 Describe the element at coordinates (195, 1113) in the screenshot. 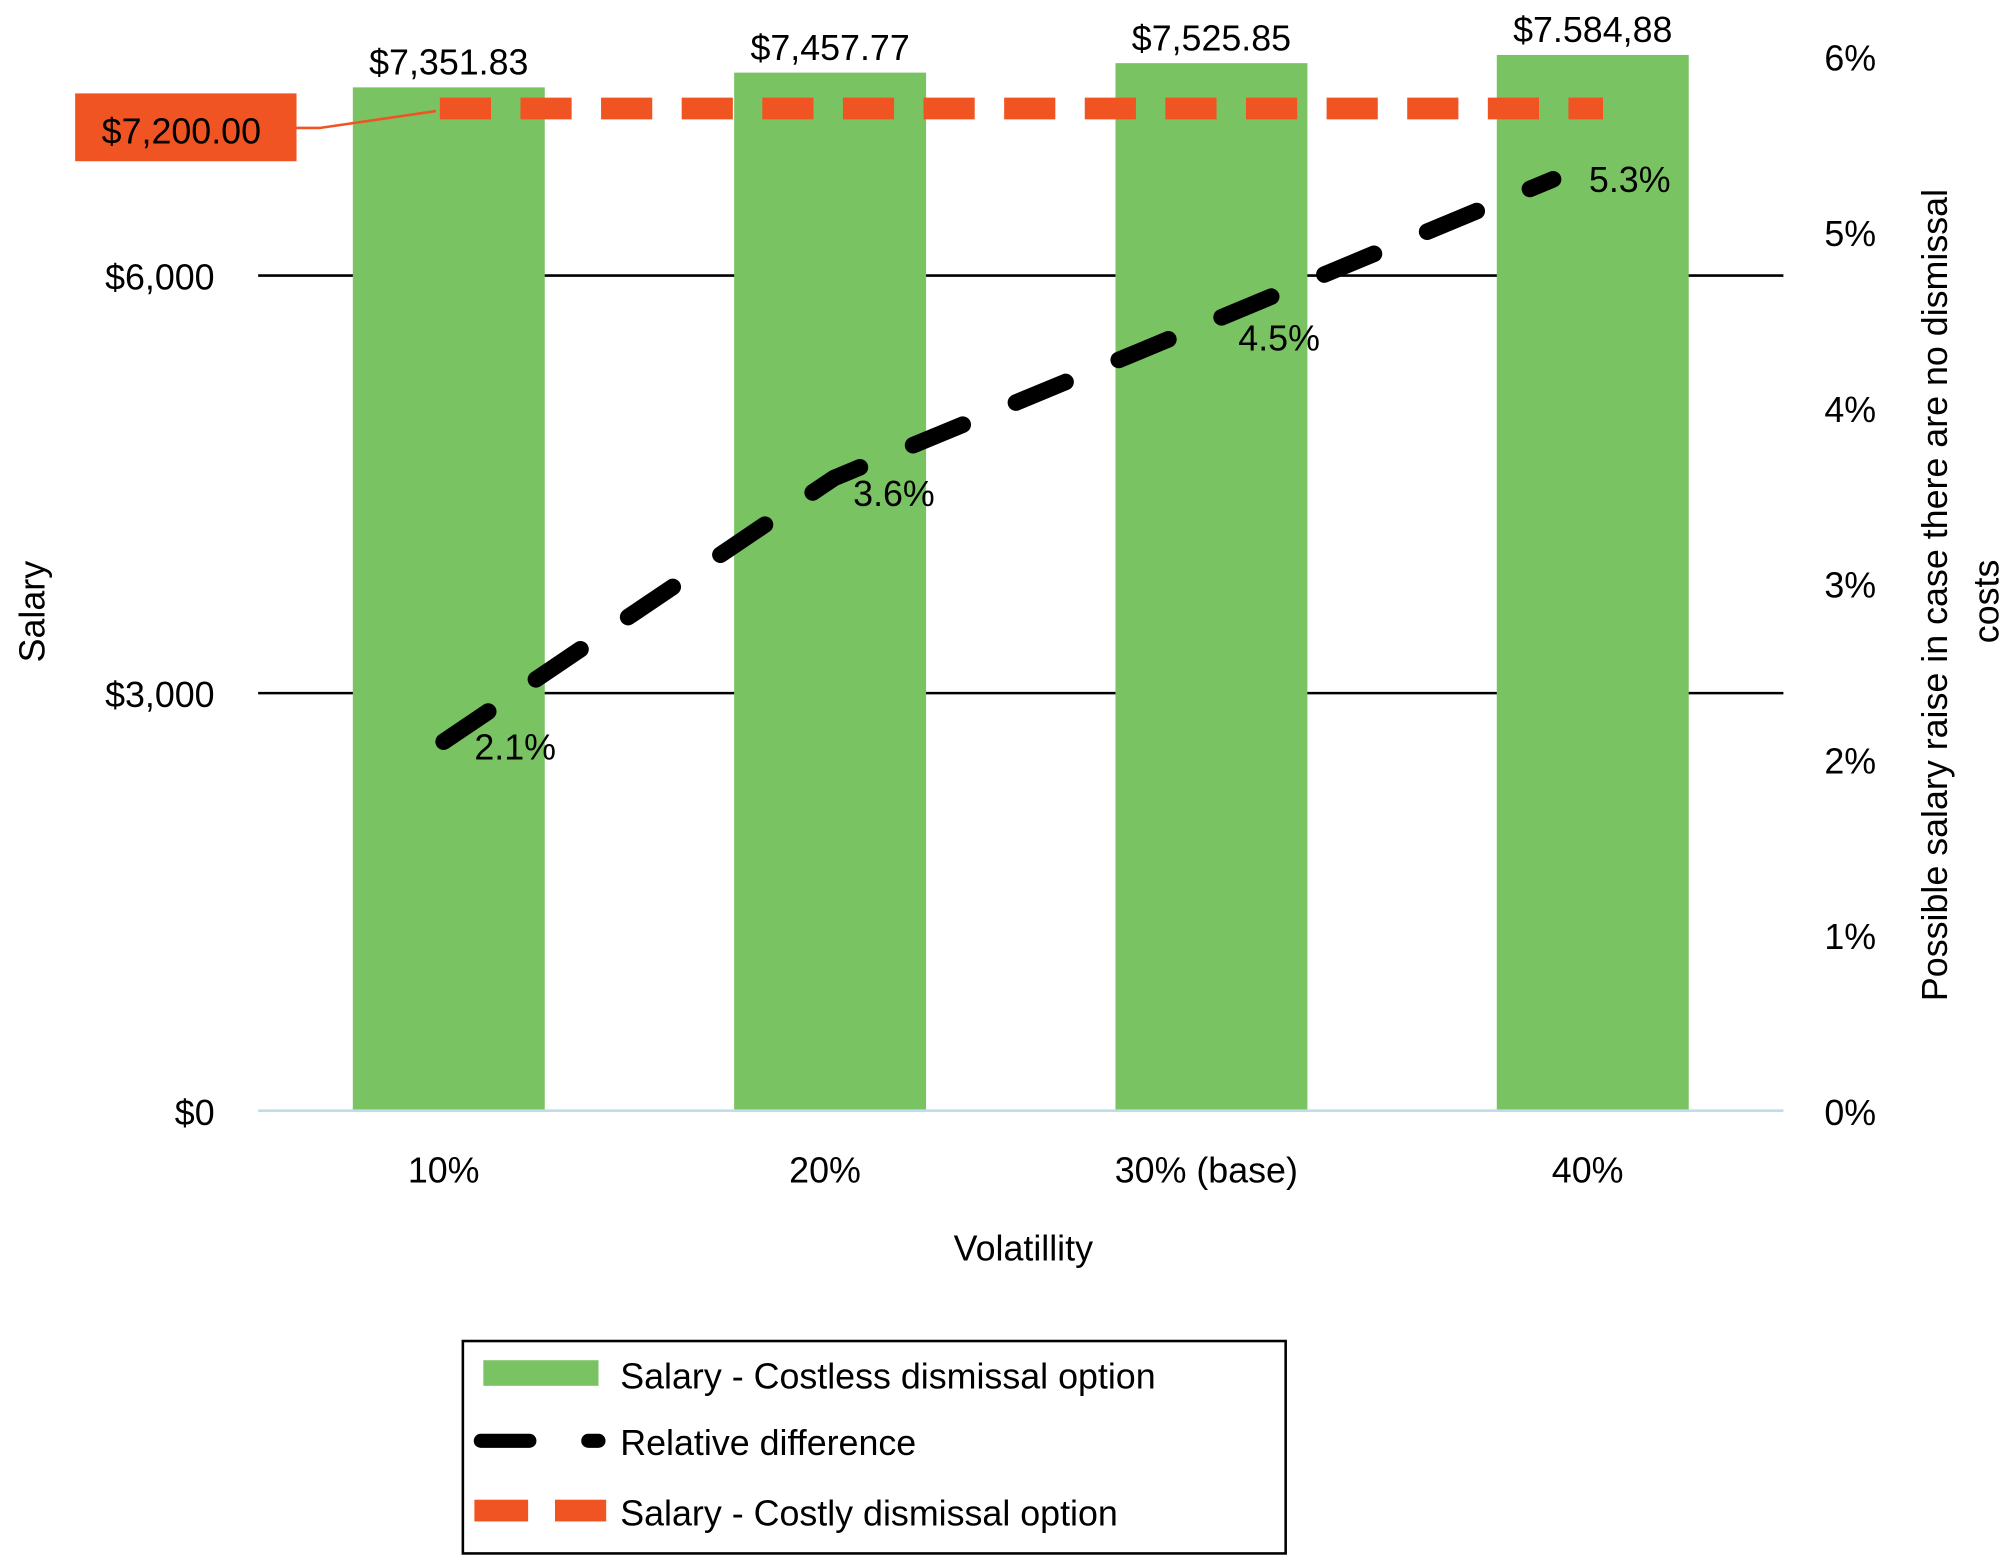

I see `y-tick-label: $0` at that location.